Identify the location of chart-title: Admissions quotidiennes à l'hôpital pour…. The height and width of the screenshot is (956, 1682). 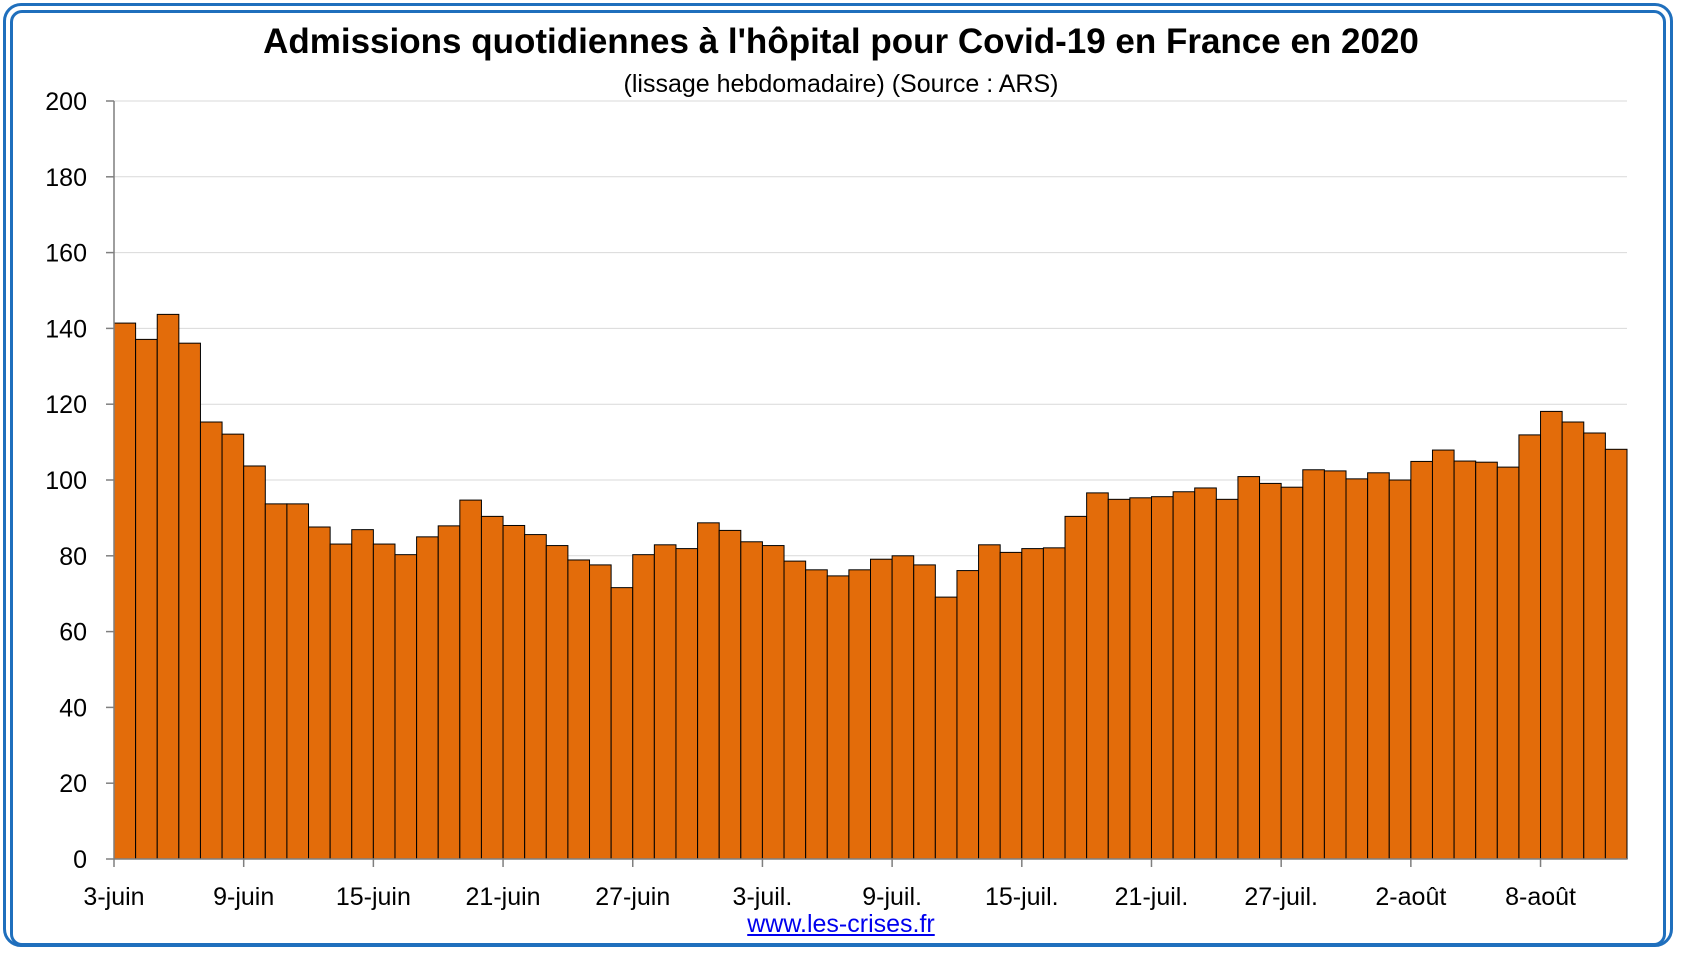
(841, 41).